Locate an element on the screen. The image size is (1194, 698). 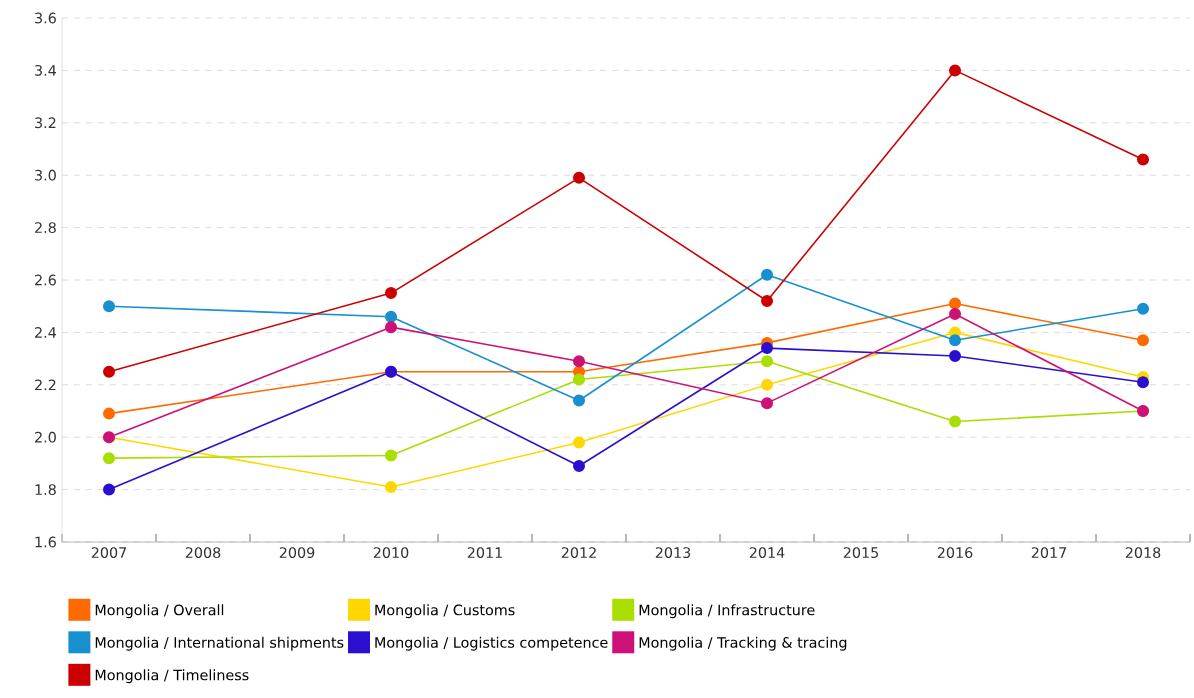
y-tick-label: 3.6 is located at coordinates (45, 18).